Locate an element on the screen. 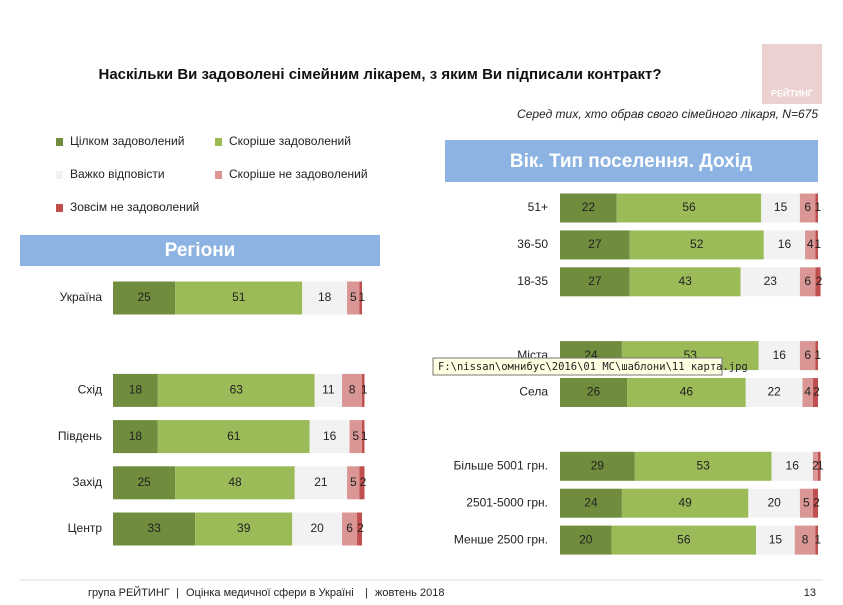 Image resolution: width=843 pixels, height=605 pixels. value-label: 27 is located at coordinates (595, 281).